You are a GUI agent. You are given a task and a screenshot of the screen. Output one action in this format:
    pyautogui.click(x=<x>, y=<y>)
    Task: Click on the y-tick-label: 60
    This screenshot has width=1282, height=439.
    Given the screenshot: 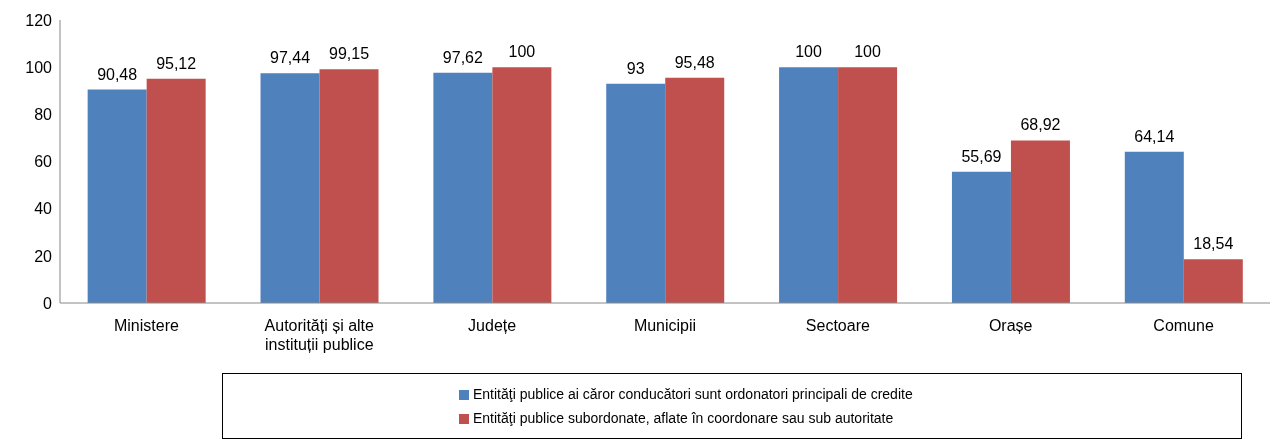 What is the action you would take?
    pyautogui.click(x=43, y=162)
    